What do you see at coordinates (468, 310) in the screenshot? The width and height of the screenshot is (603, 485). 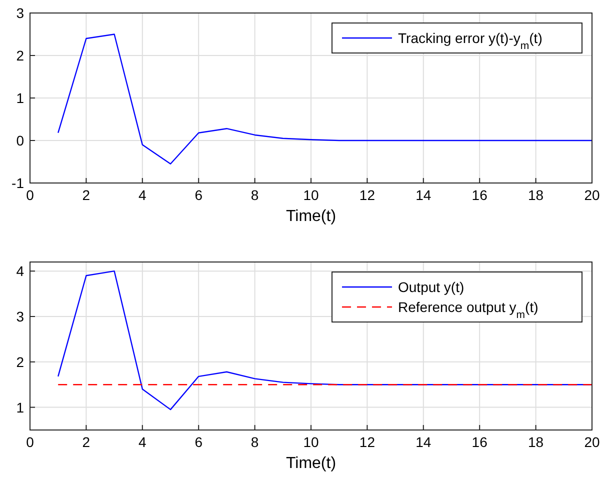 I see `legend-label: Reference output y$_{m}$(t)` at bounding box center [468, 310].